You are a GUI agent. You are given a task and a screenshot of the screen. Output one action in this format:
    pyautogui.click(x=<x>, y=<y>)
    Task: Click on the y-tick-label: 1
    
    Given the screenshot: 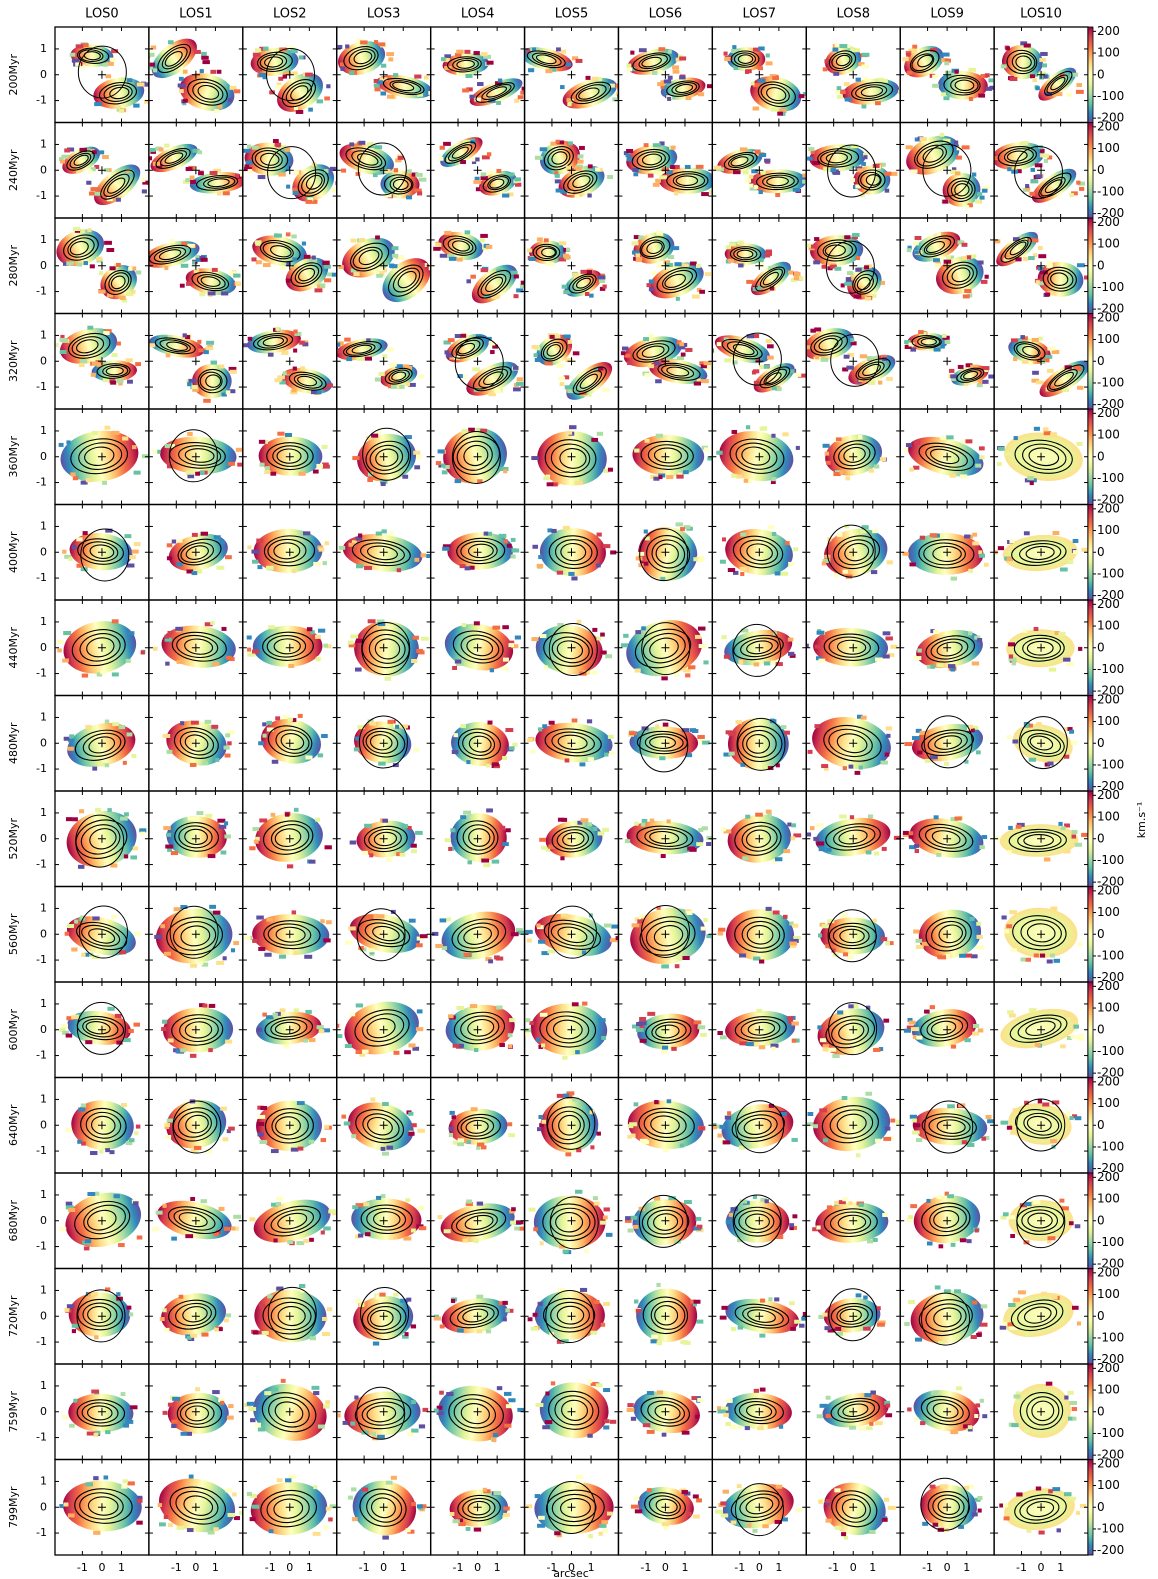 What is the action you would take?
    pyautogui.click(x=43, y=143)
    